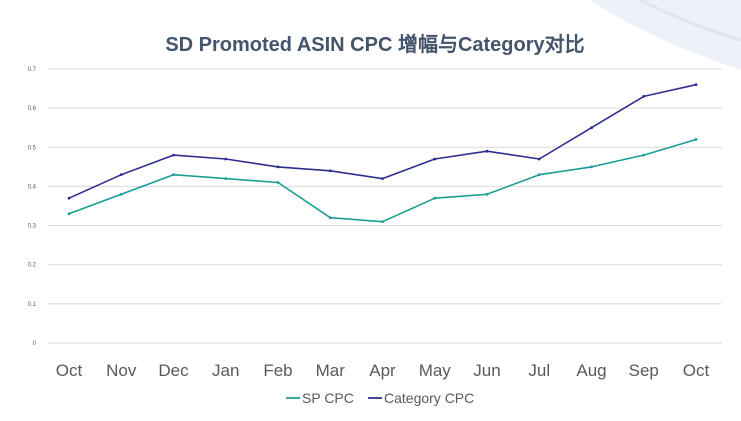 Image resolution: width=741 pixels, height=421 pixels. What do you see at coordinates (32, 109) in the screenshot?
I see `y-tick-label: 0.6` at bounding box center [32, 109].